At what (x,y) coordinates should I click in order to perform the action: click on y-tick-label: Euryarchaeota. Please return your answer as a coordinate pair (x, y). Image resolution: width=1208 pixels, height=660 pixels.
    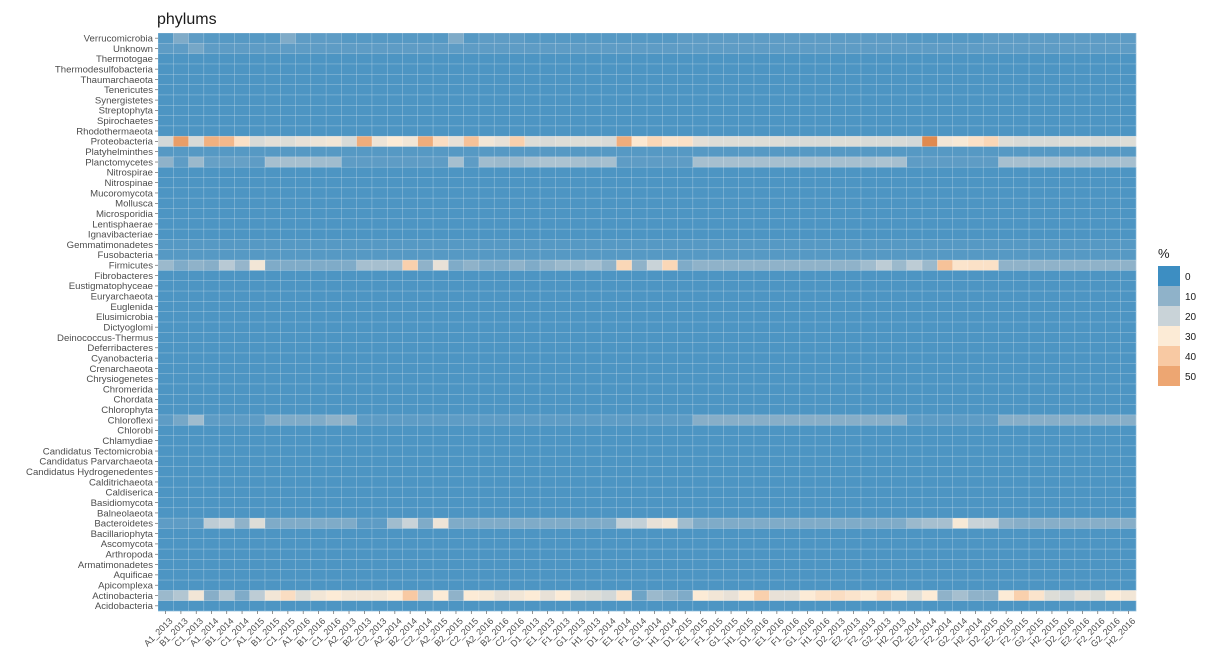
    Looking at the image, I should click on (122, 297).